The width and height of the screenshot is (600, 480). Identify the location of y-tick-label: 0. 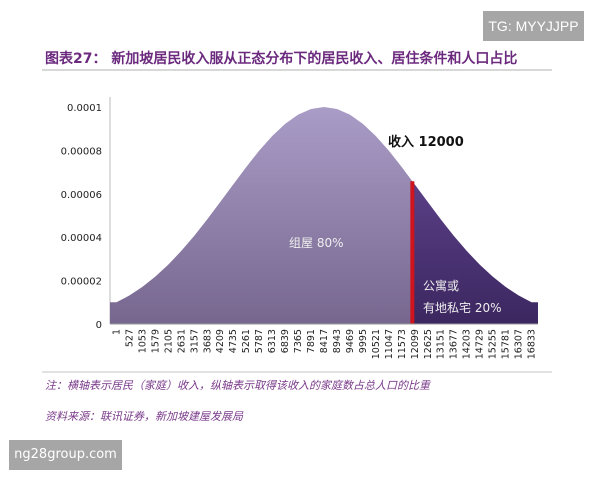
(99, 325).